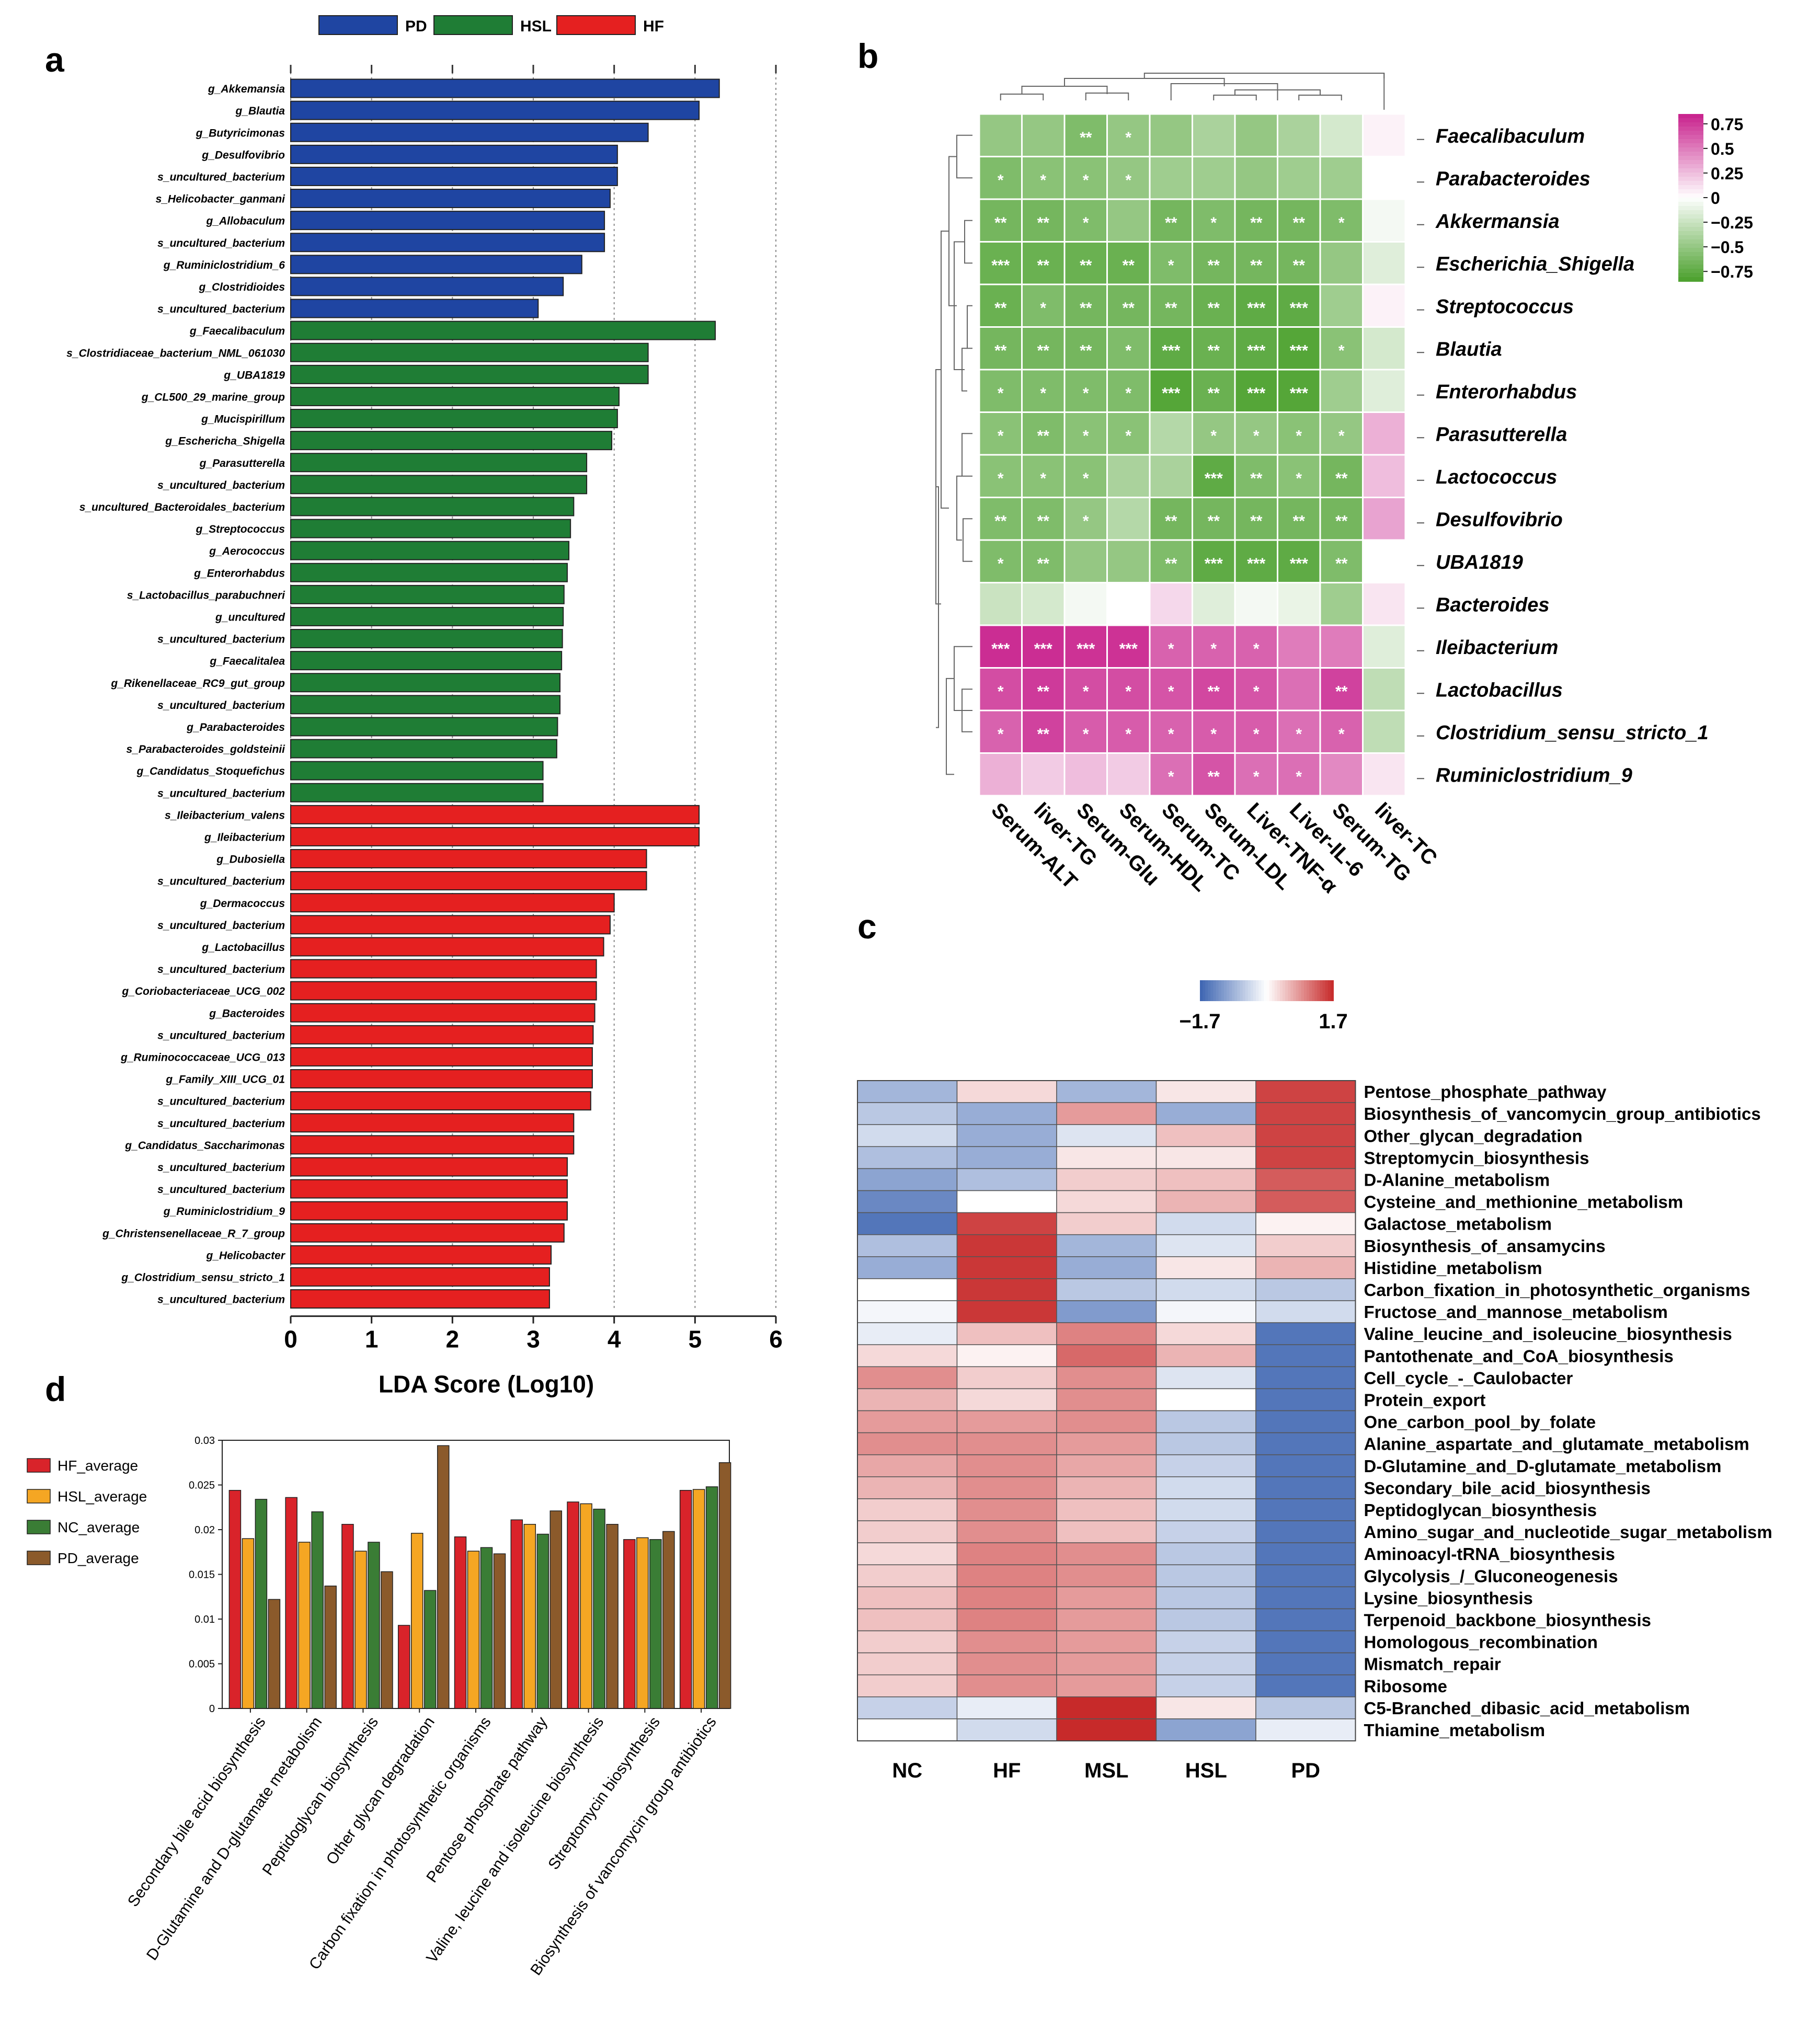 Image resolution: width=1820 pixels, height=2019 pixels. I want to click on legend-tick-label: −0.75, so click(1732, 271).